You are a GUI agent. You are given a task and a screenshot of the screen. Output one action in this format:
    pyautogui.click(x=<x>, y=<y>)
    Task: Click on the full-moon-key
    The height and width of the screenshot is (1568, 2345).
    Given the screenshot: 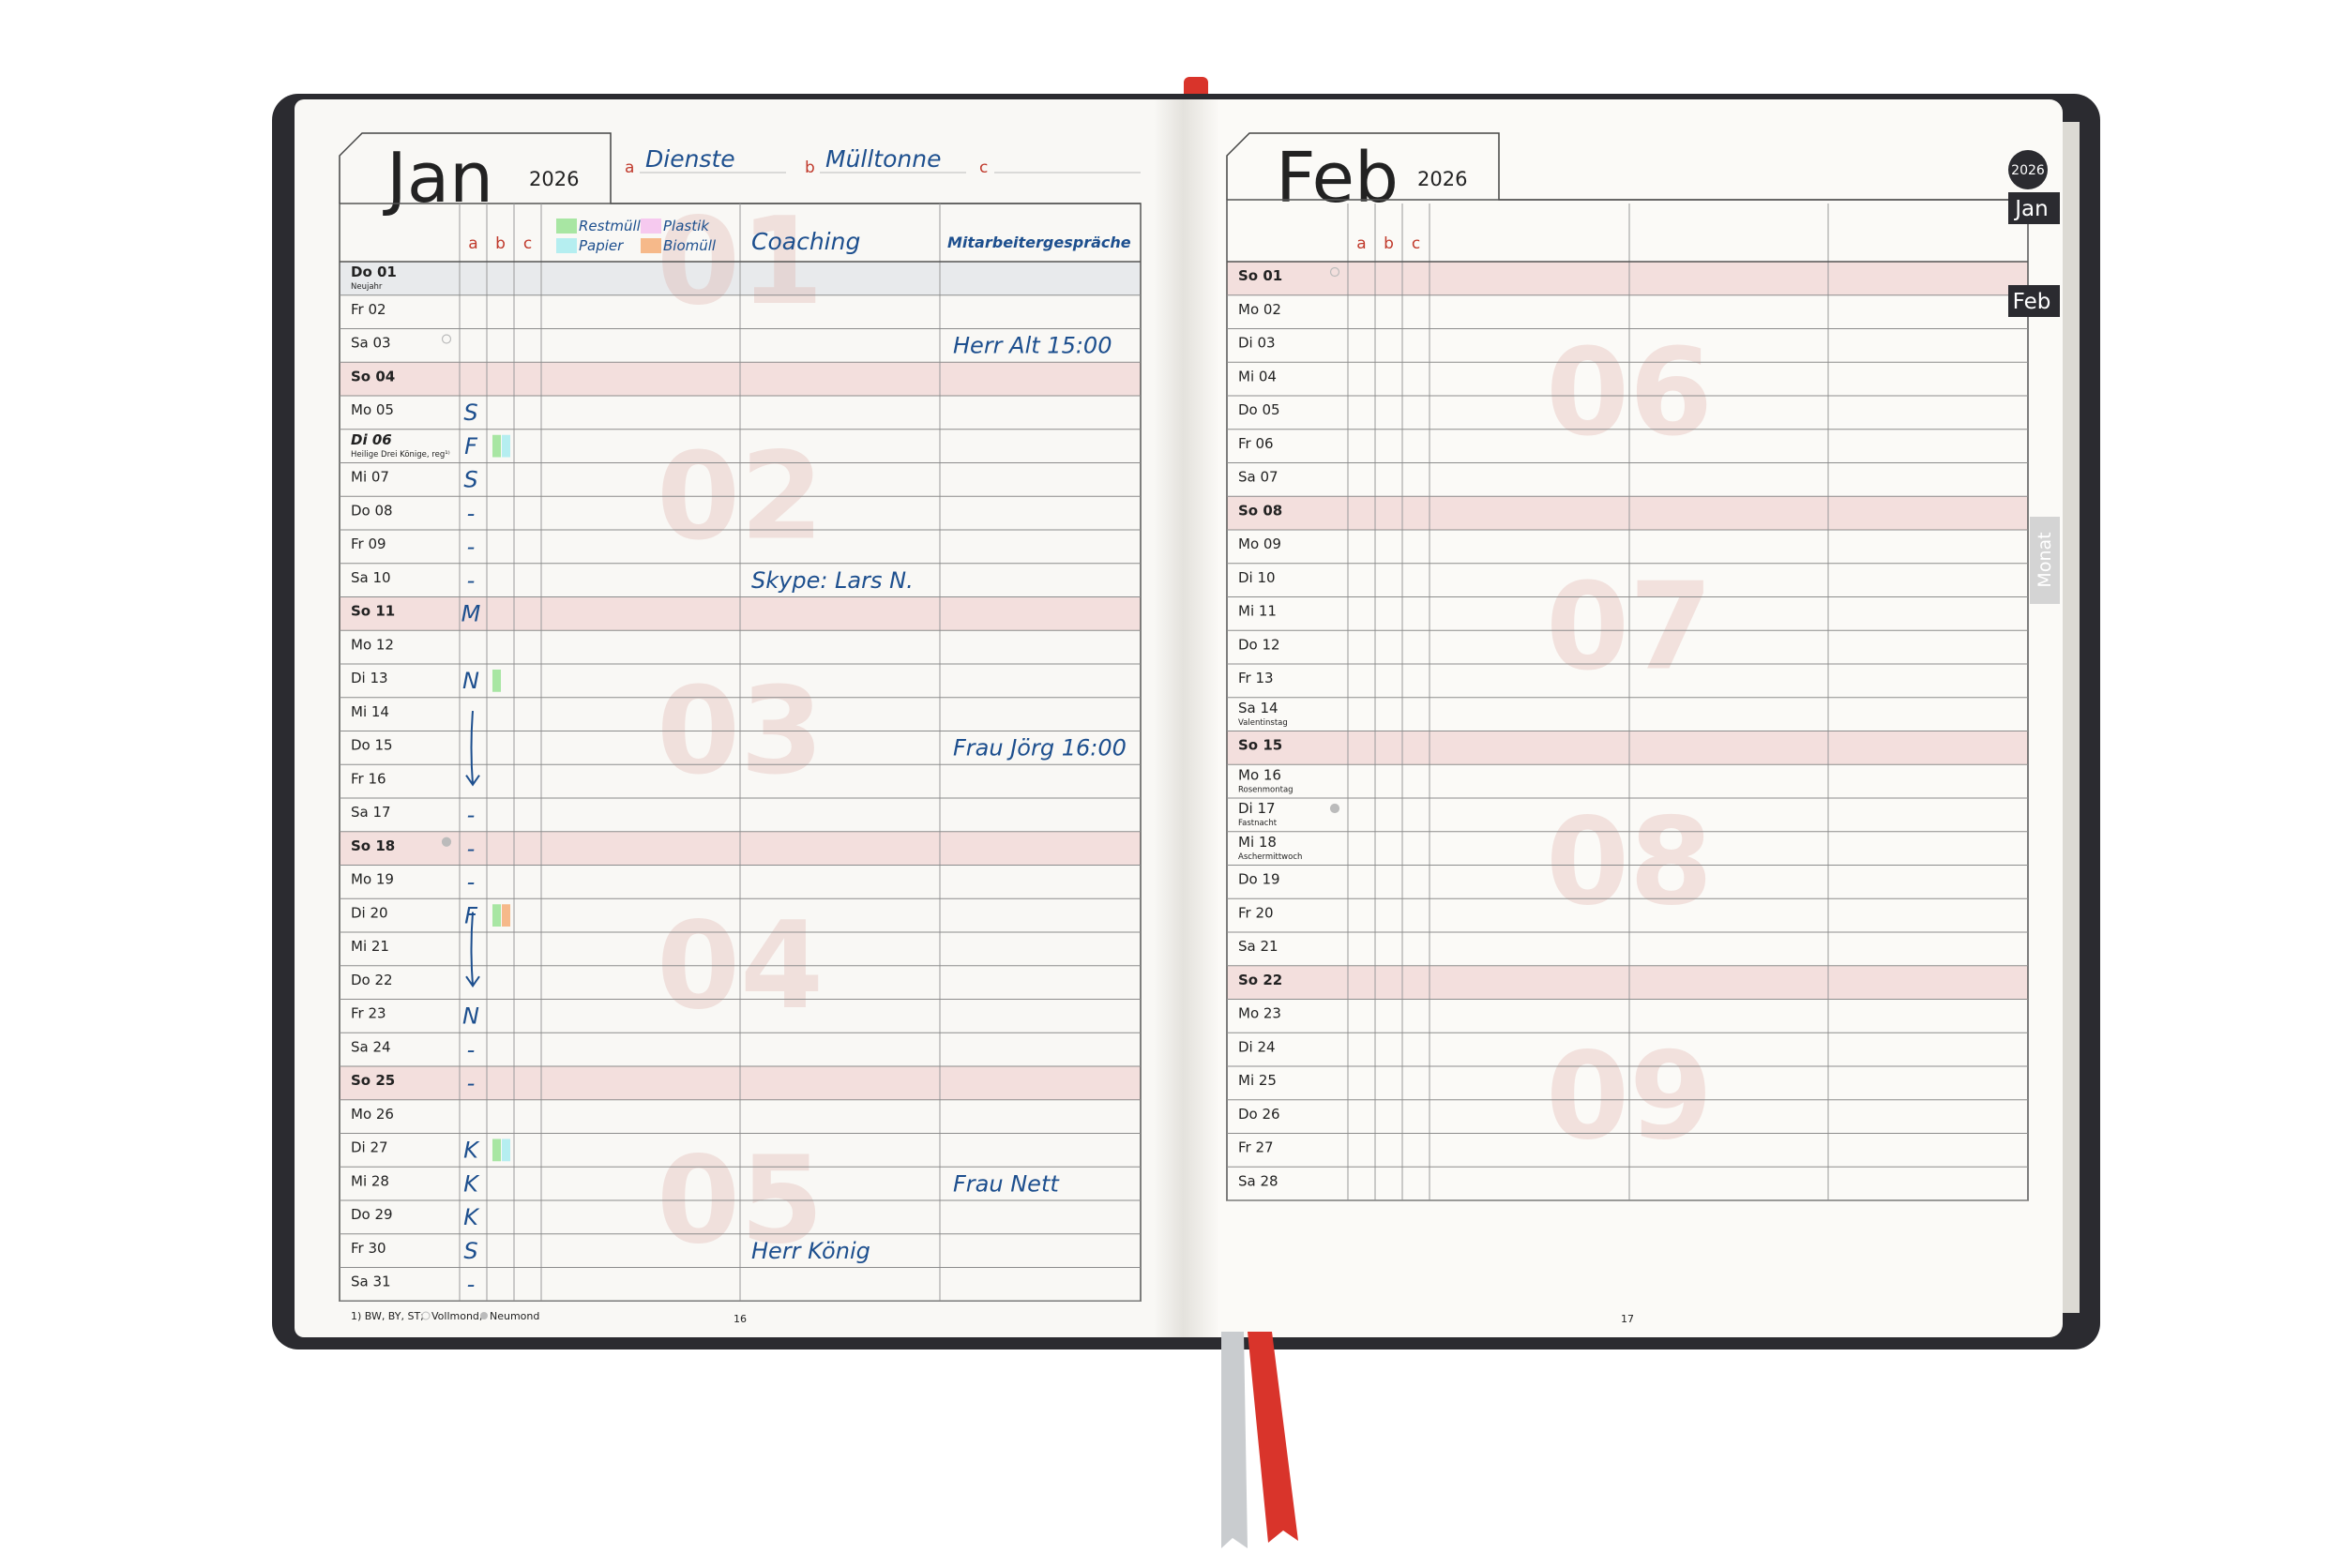 What is the action you would take?
    pyautogui.click(x=426, y=1315)
    